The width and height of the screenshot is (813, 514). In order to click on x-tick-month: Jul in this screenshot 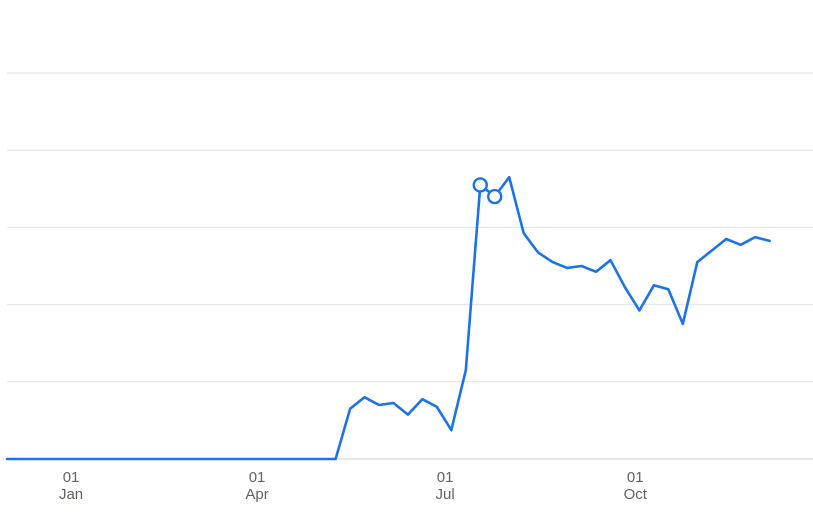, I will do `click(445, 494)`.